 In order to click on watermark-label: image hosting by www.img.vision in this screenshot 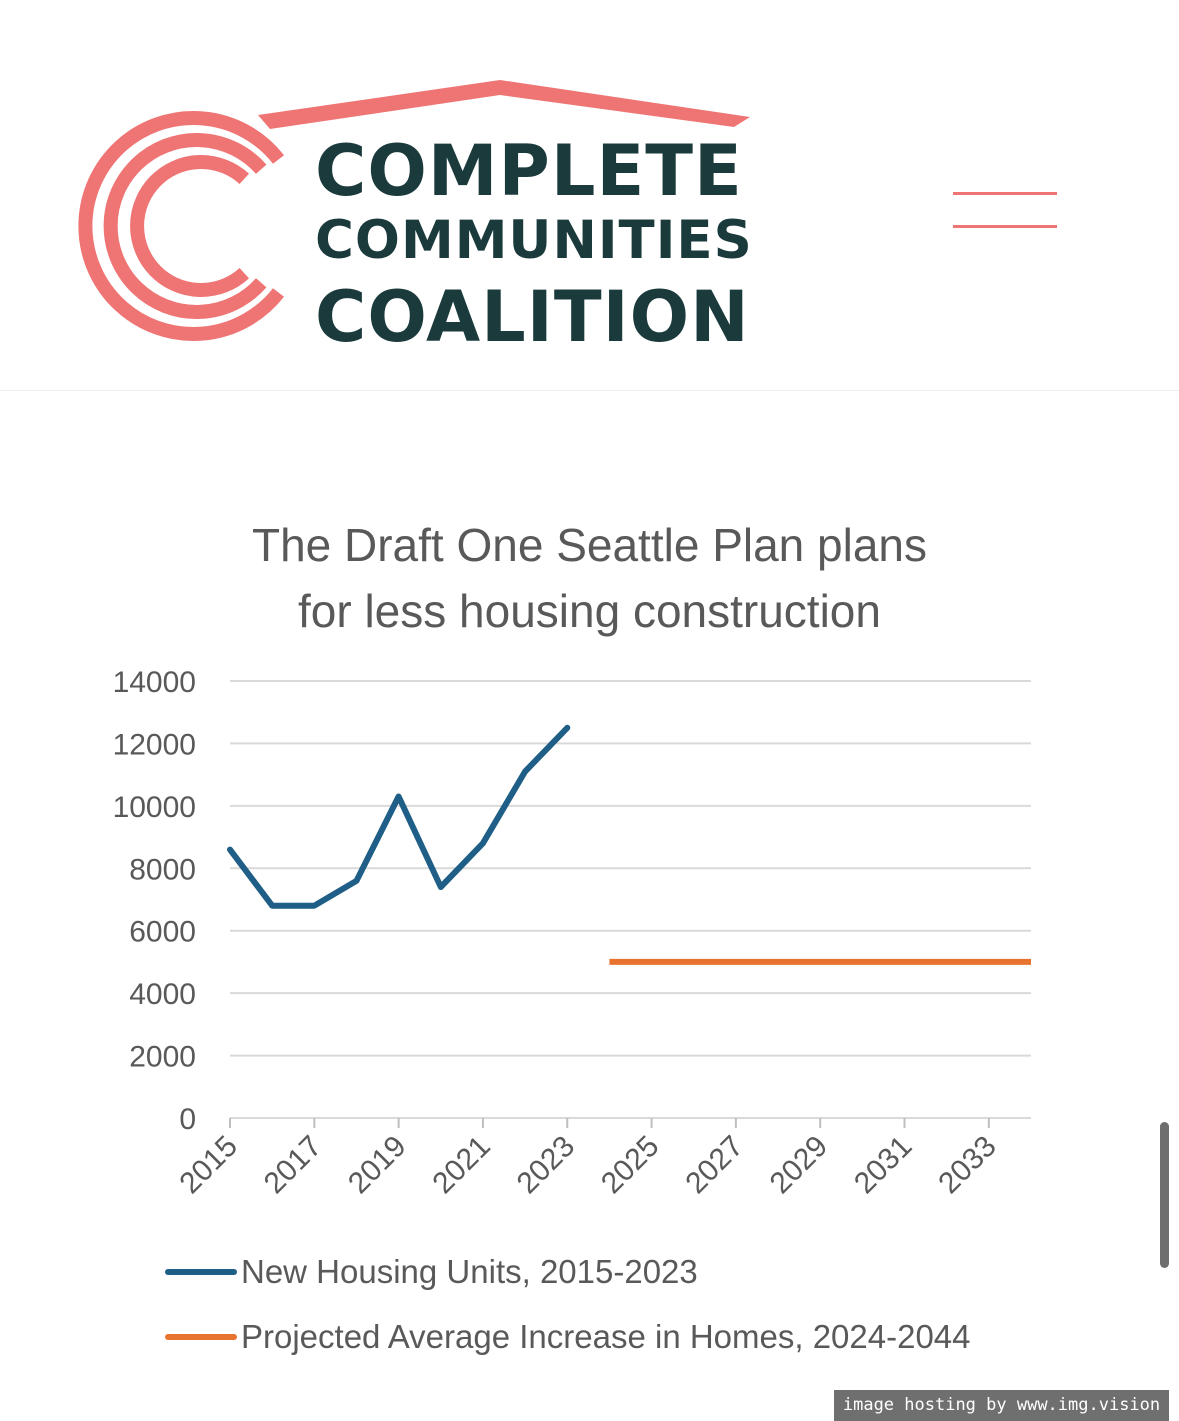, I will do `click(1001, 1405)`.